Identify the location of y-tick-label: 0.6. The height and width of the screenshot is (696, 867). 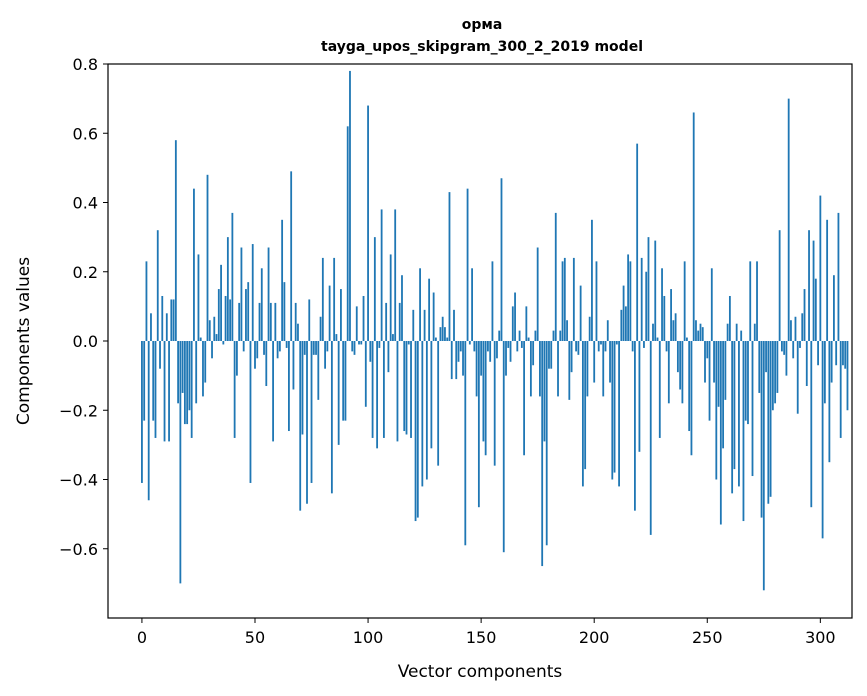
(85, 133).